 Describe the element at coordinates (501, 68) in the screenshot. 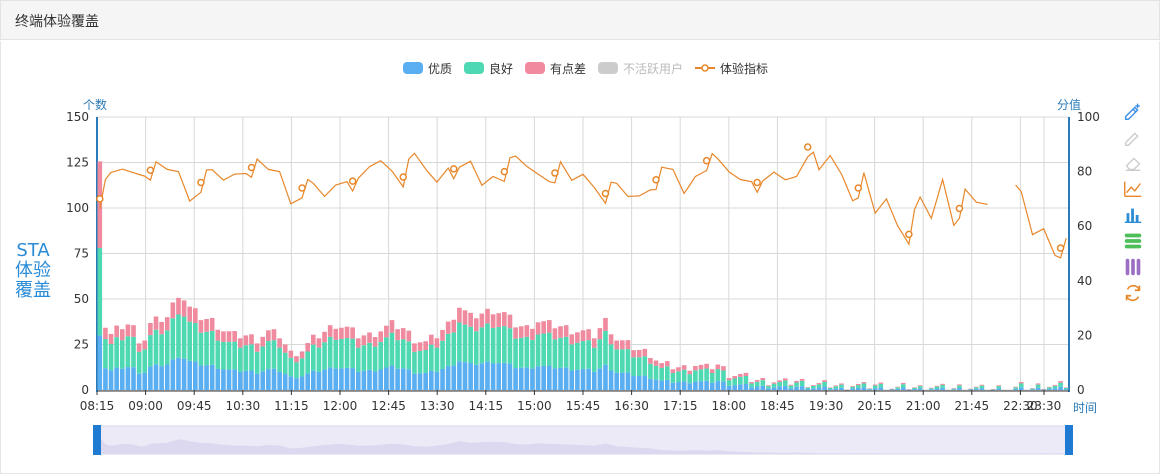

I see `legend-label: 良好` at that location.